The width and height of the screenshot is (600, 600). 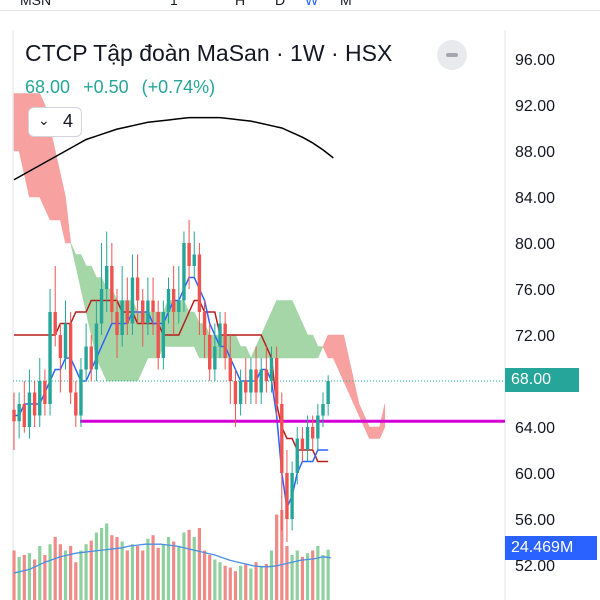 I want to click on volume-bars, so click(x=171, y=555).